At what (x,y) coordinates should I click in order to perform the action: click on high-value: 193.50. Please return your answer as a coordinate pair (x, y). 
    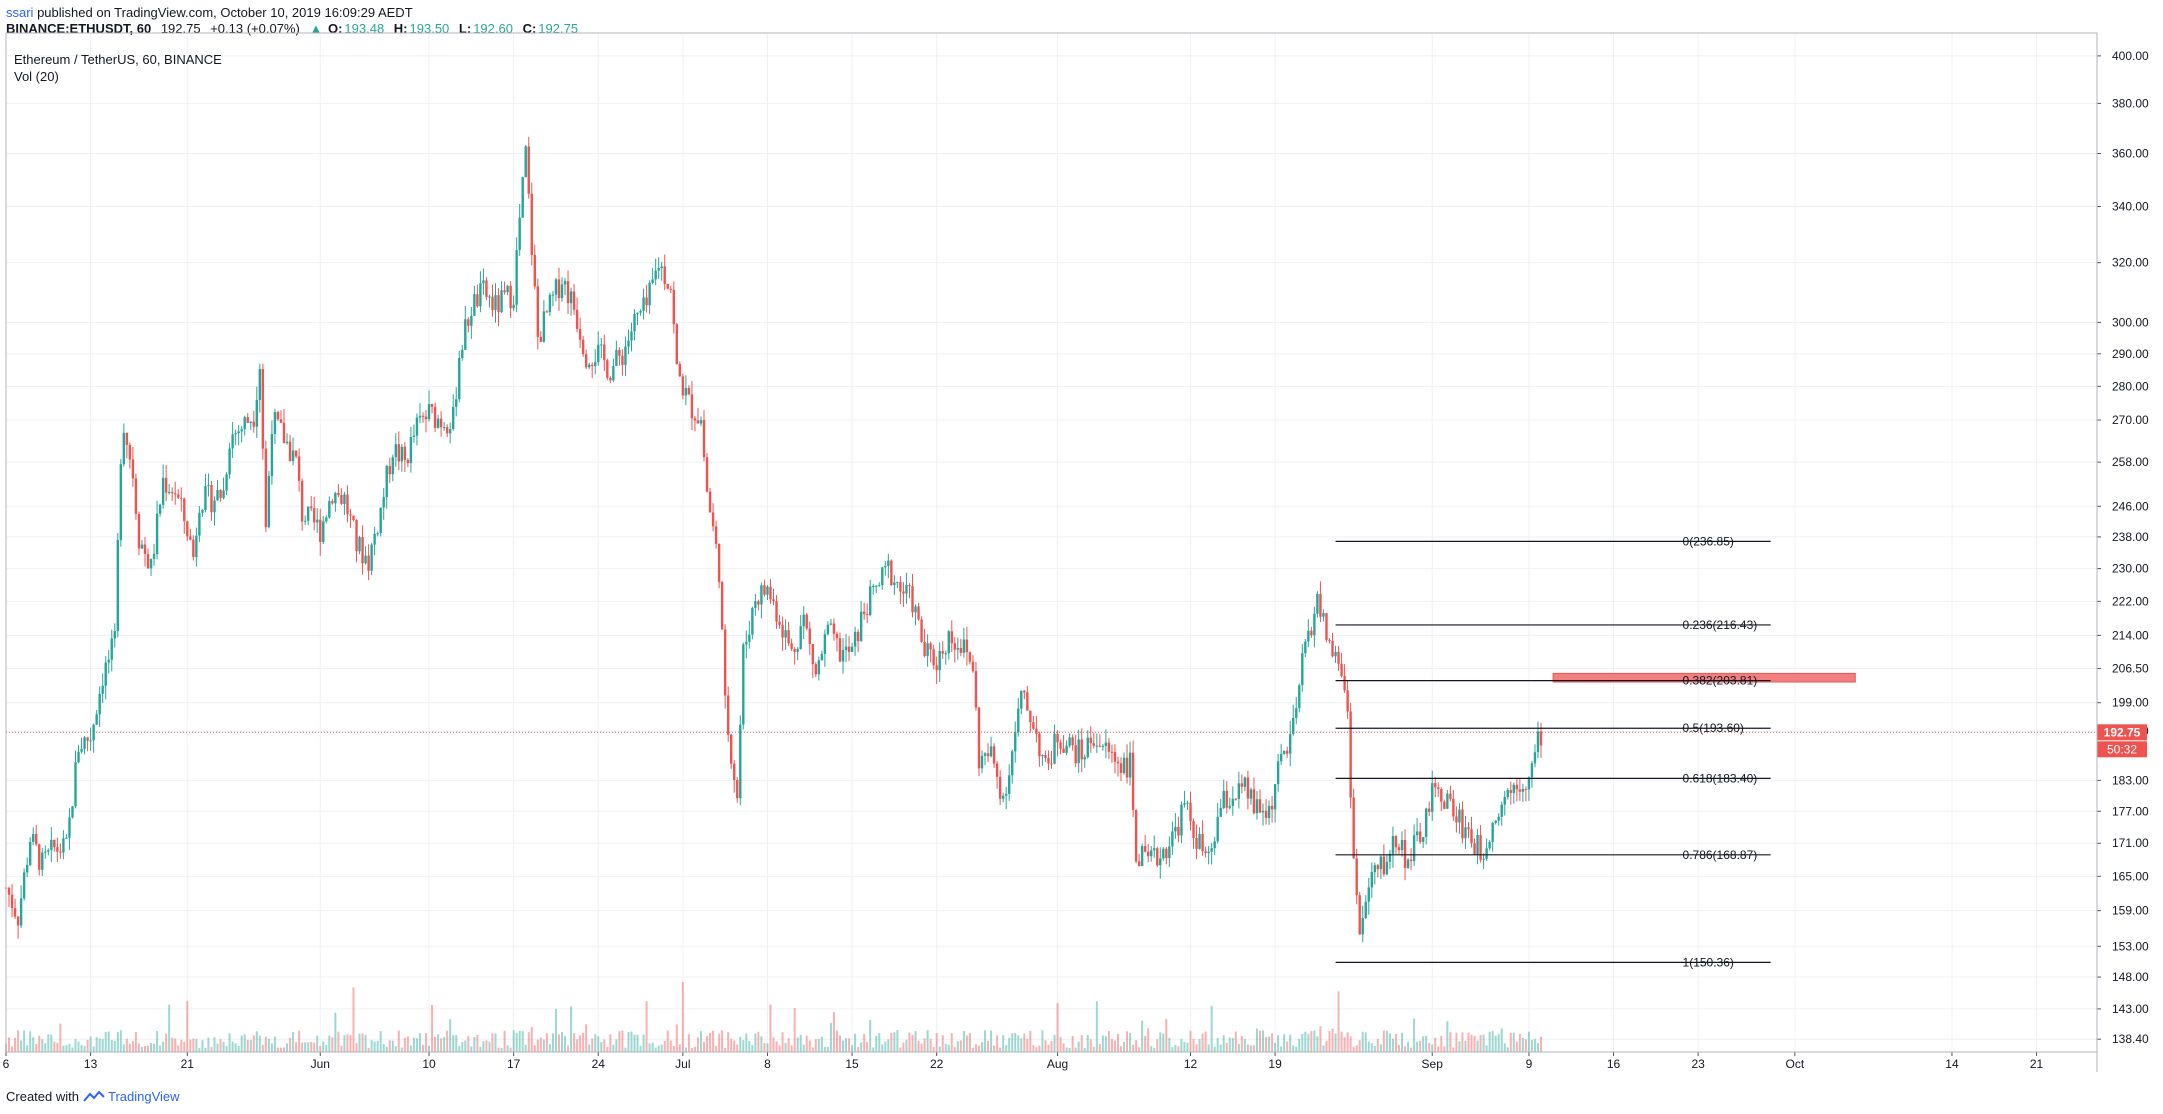
    Looking at the image, I should click on (429, 28).